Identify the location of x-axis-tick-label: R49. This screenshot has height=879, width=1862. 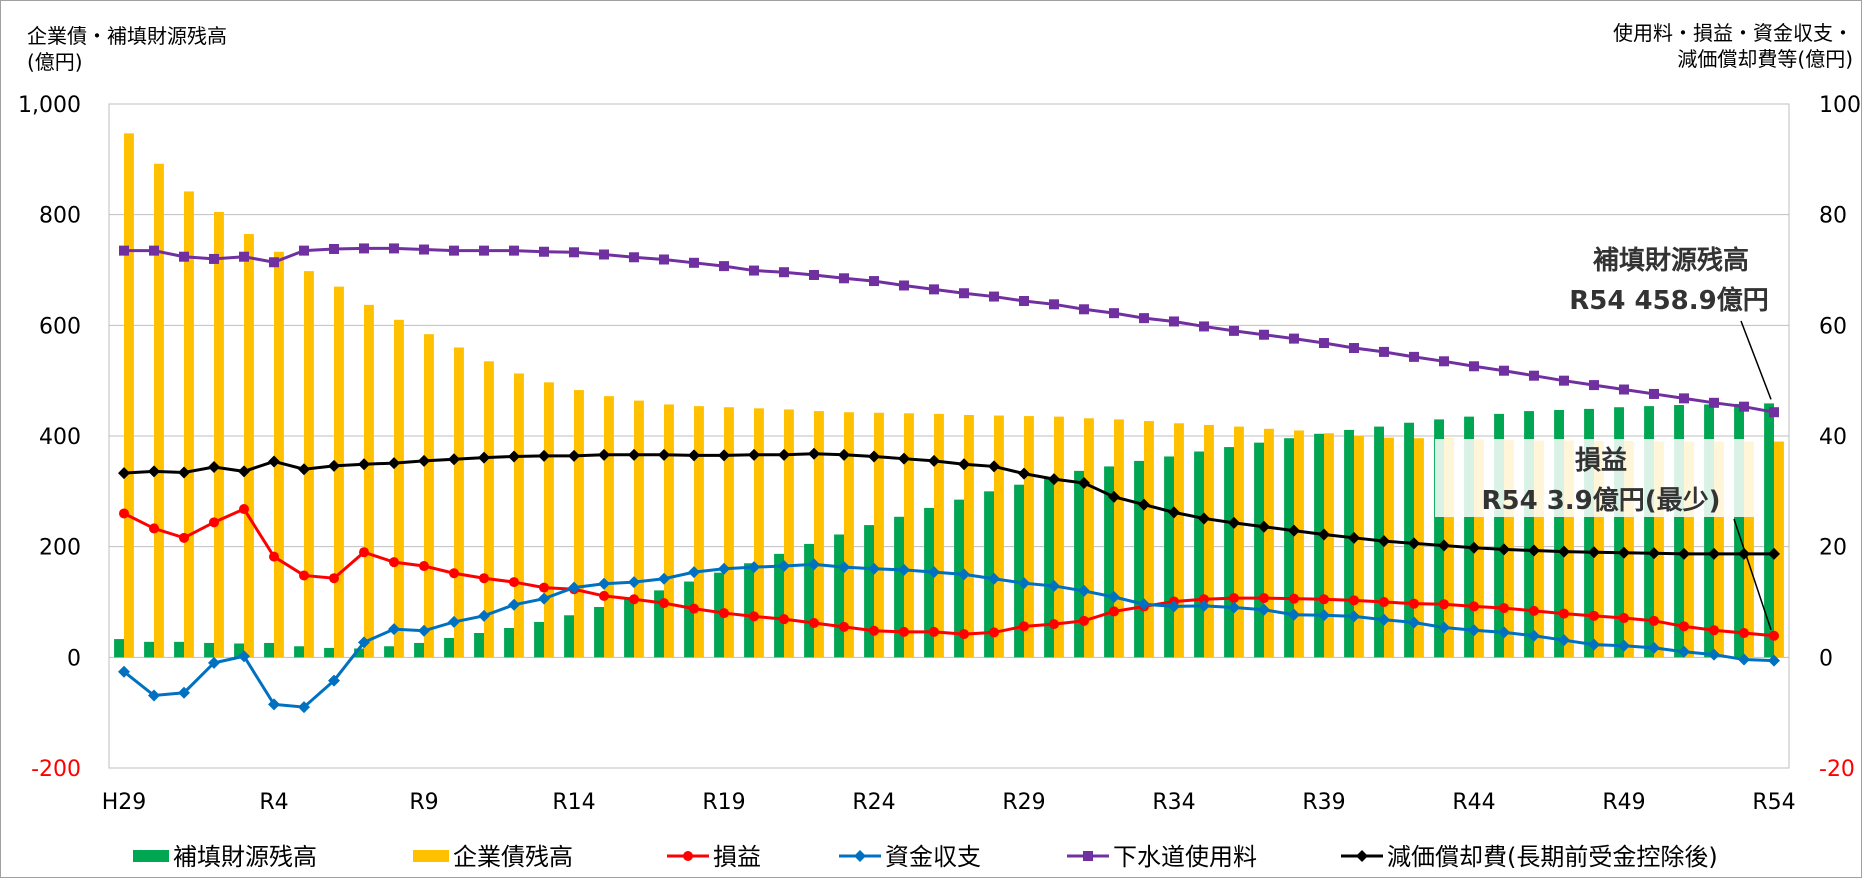
(1623, 802).